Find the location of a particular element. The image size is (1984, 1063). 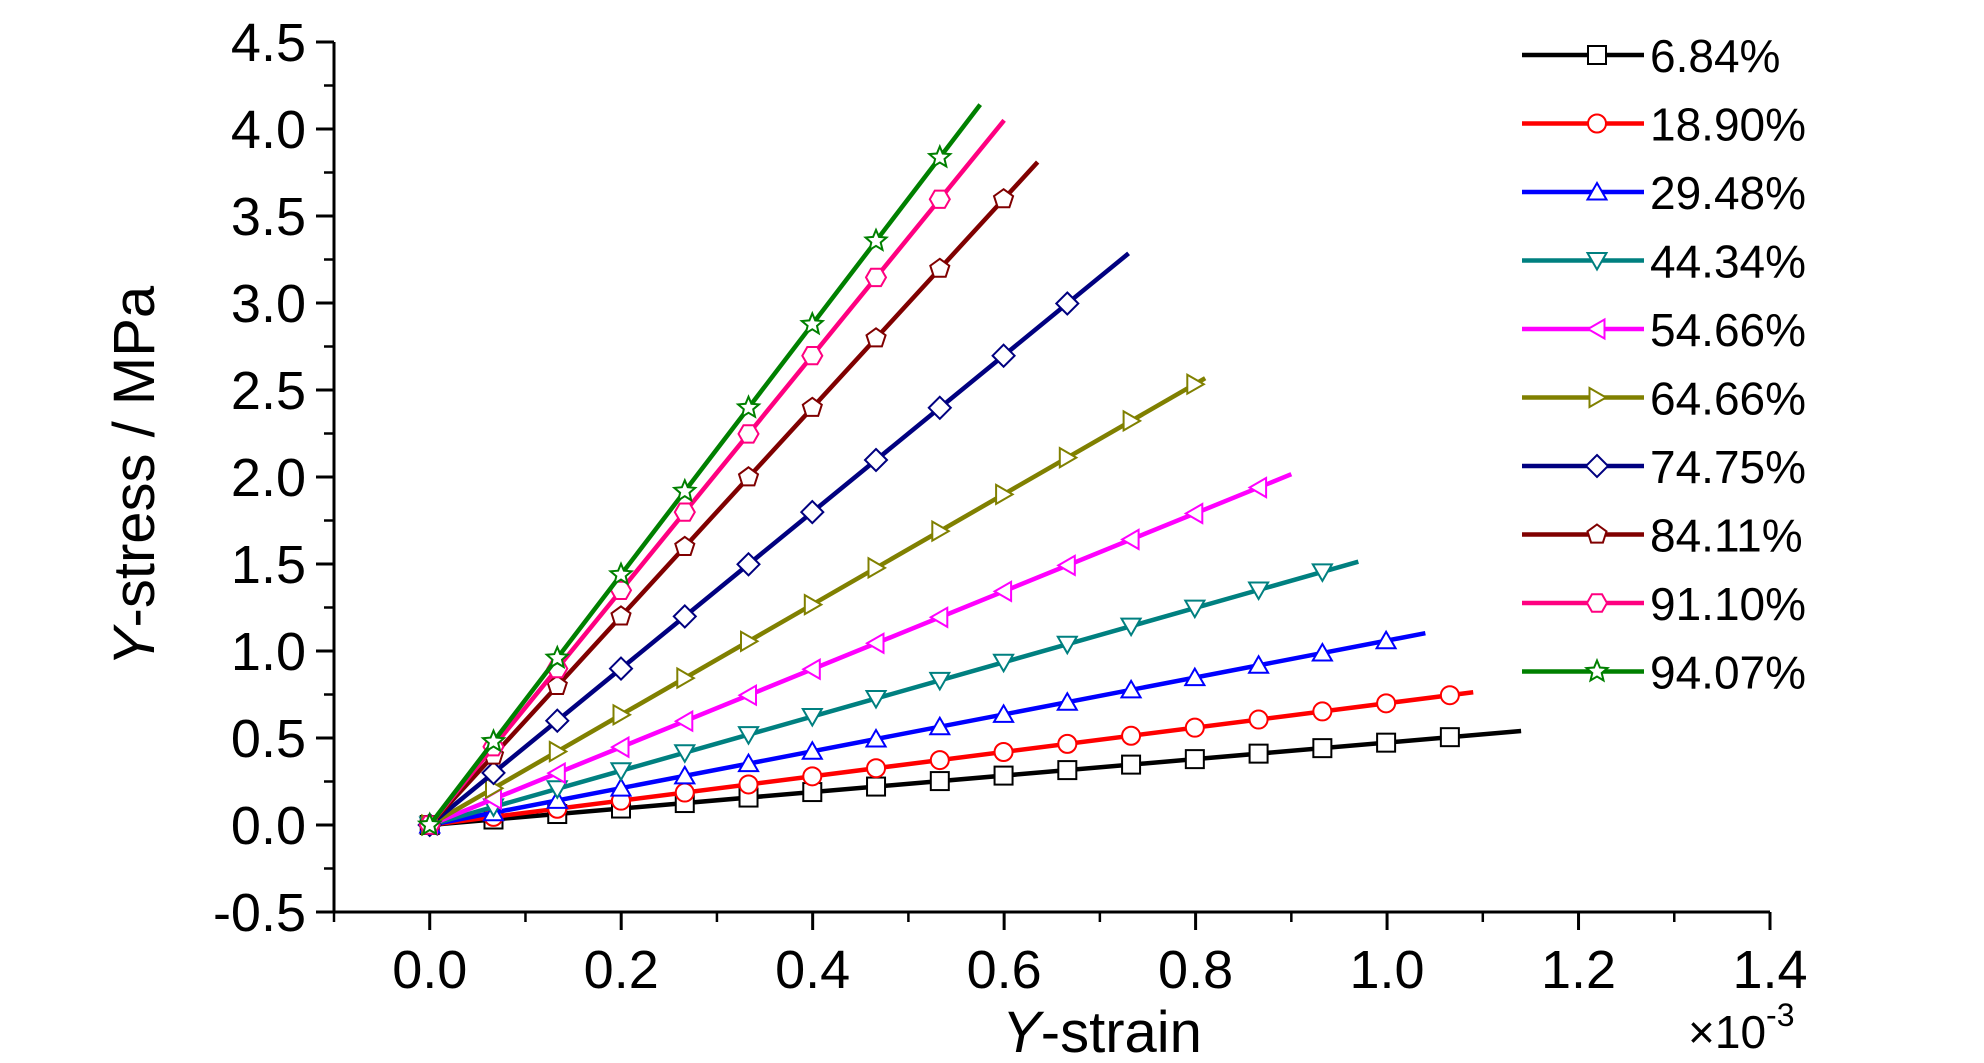

x-tick-label: 1.4 is located at coordinates (1769, 970).